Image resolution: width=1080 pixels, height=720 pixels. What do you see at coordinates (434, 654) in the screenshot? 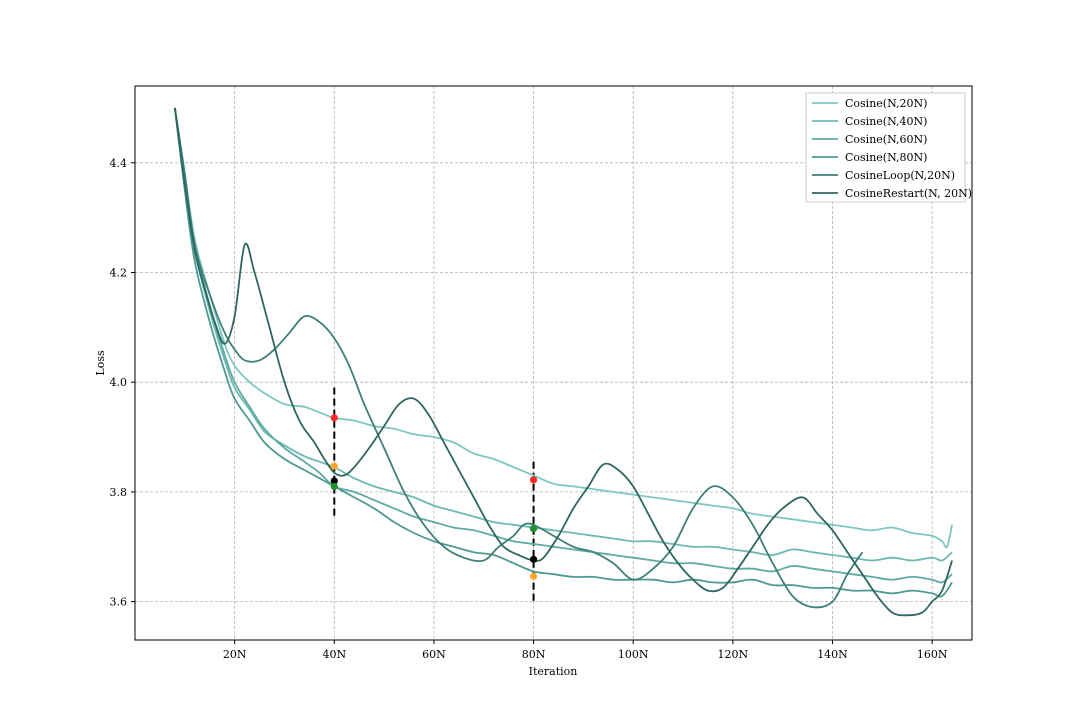
I see `x-tick-label: 60N` at bounding box center [434, 654].